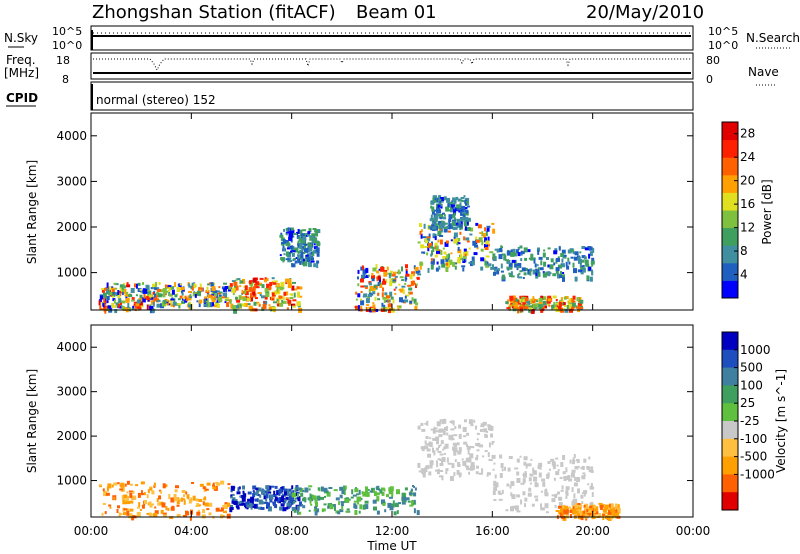 Image resolution: width=800 pixels, height=554 pixels. I want to click on power-colorbar-tick-label: 28, so click(747, 134).